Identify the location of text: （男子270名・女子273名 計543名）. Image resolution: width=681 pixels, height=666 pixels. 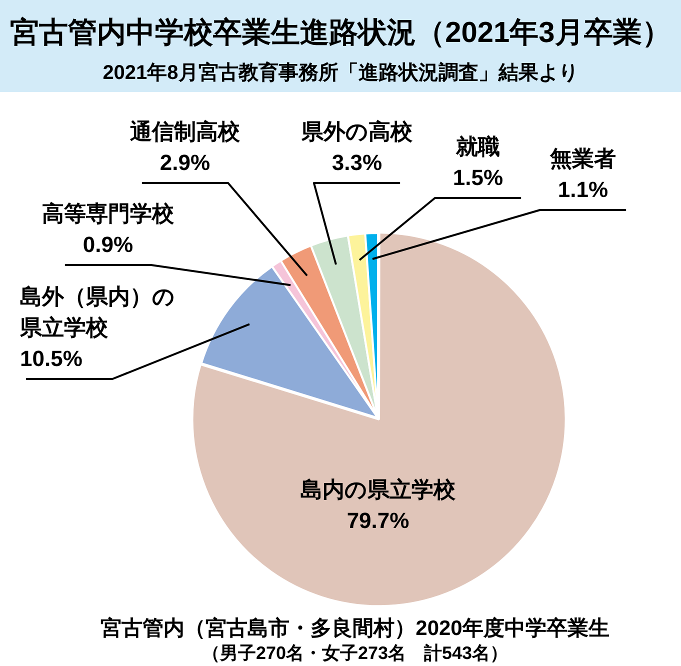
(355, 653).